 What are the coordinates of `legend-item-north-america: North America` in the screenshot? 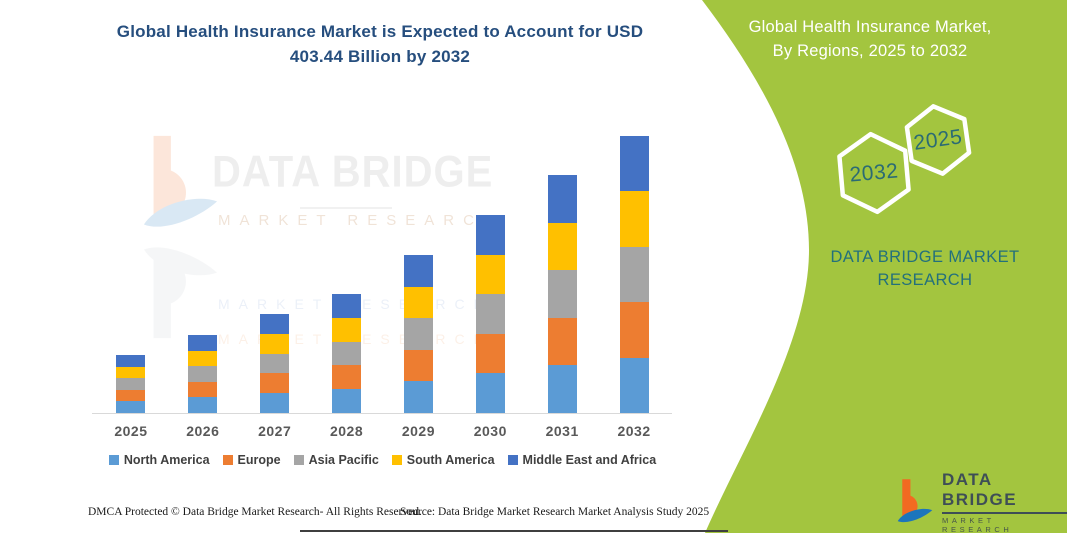 It's located at (159, 460).